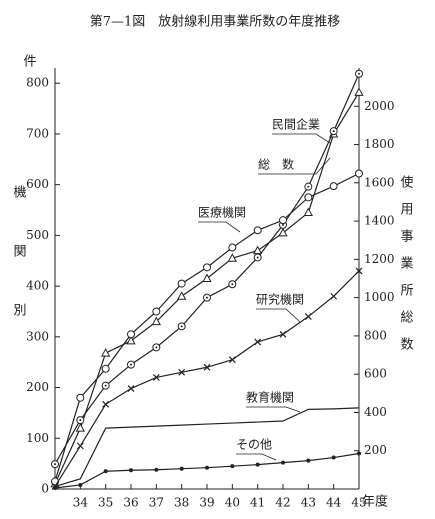 The height and width of the screenshot is (519, 435). I want to click on chart-title: 第7—1図 放射線利用事業所数の年度推移, so click(215, 22).